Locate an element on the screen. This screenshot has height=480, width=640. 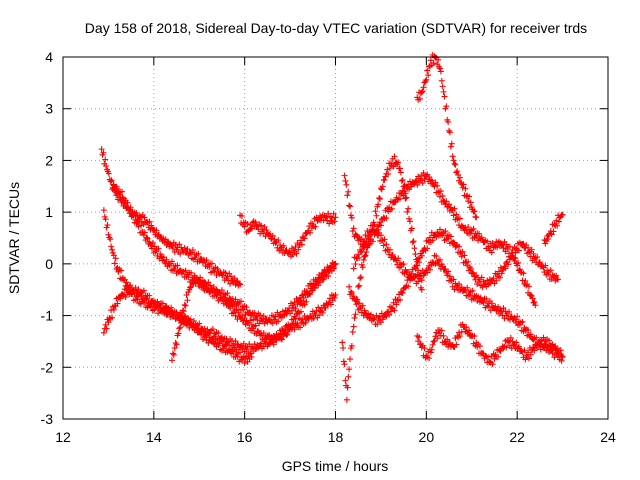
y-tick-label: 2 is located at coordinates (49, 160).